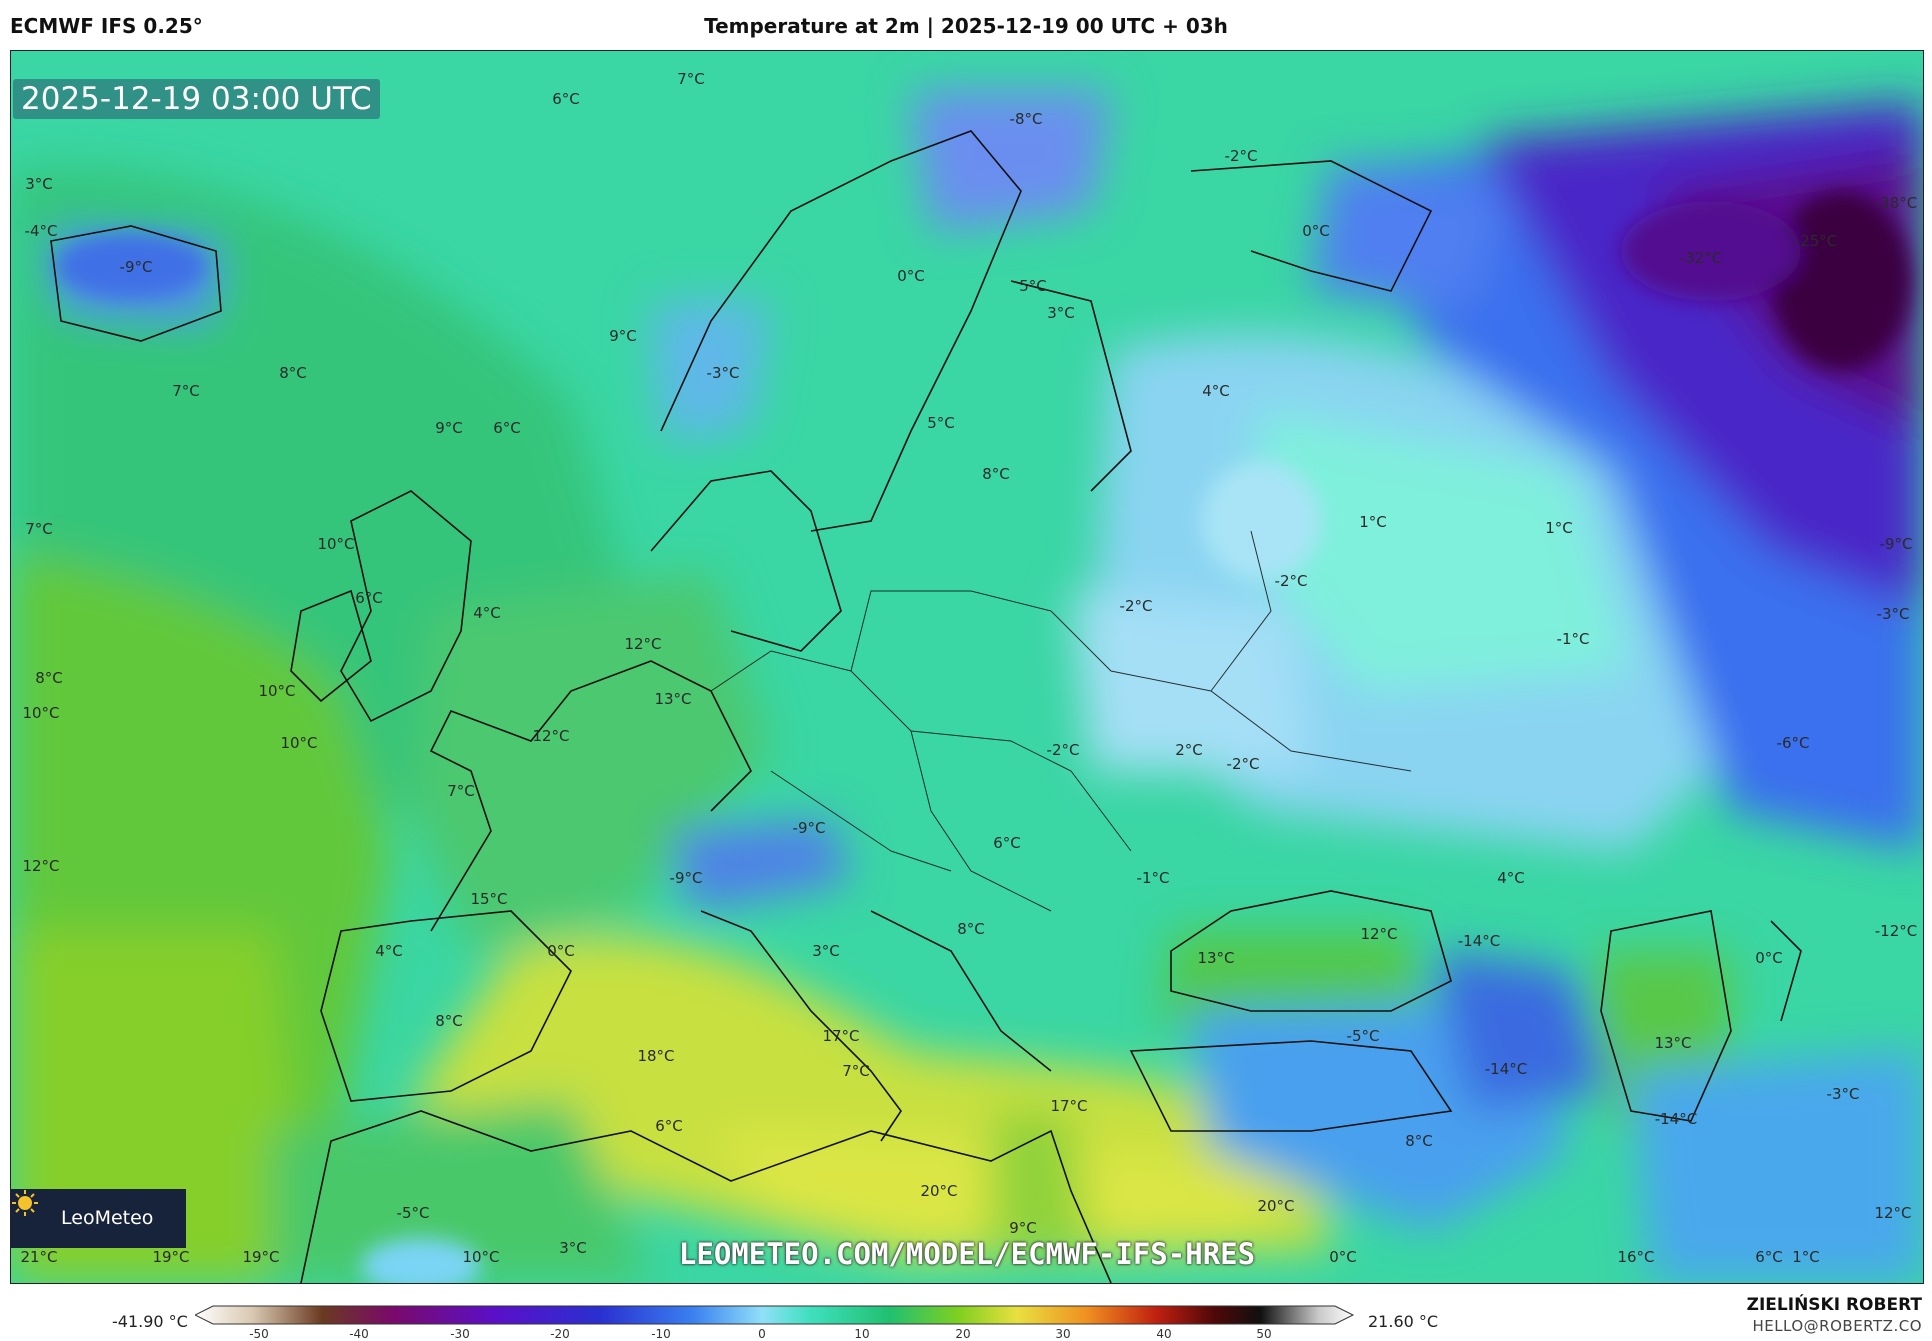 The image size is (1932, 1341). I want to click on colorbar-tick: 30, so click(1063, 1334).